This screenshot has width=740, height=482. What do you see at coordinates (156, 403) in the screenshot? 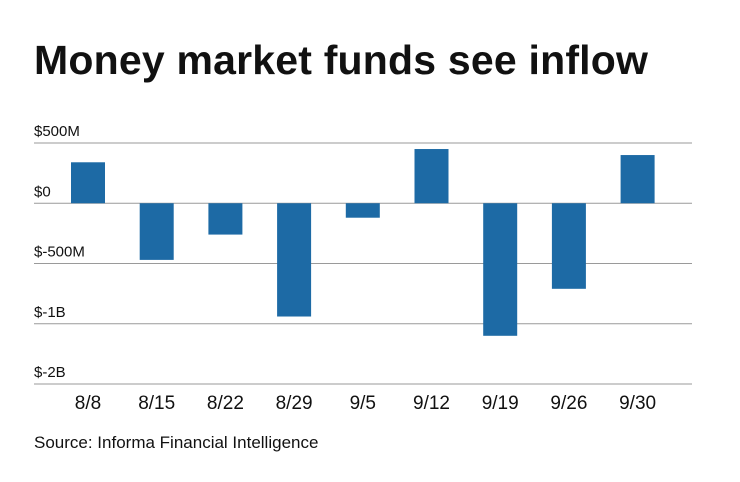
I see `x-tick-label: 8/15` at bounding box center [156, 403].